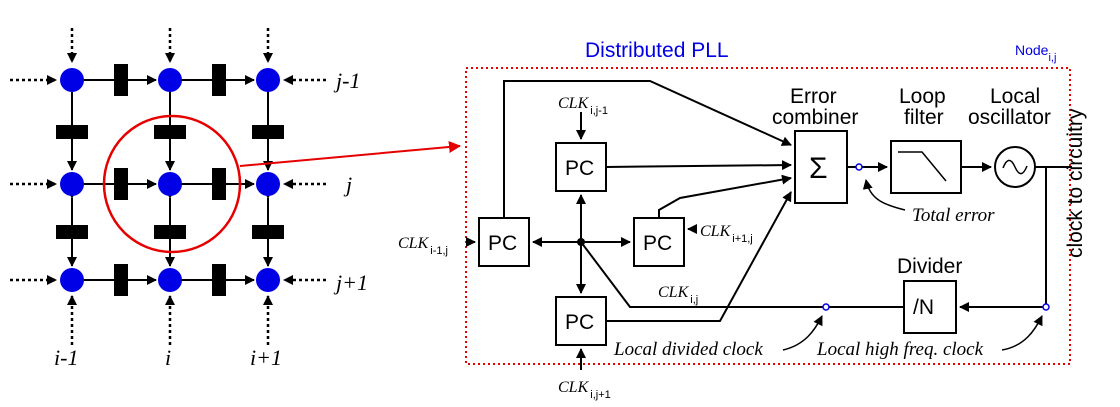 The width and height of the screenshot is (1120, 407). I want to click on pc-bottom-label: PC, so click(579, 322).